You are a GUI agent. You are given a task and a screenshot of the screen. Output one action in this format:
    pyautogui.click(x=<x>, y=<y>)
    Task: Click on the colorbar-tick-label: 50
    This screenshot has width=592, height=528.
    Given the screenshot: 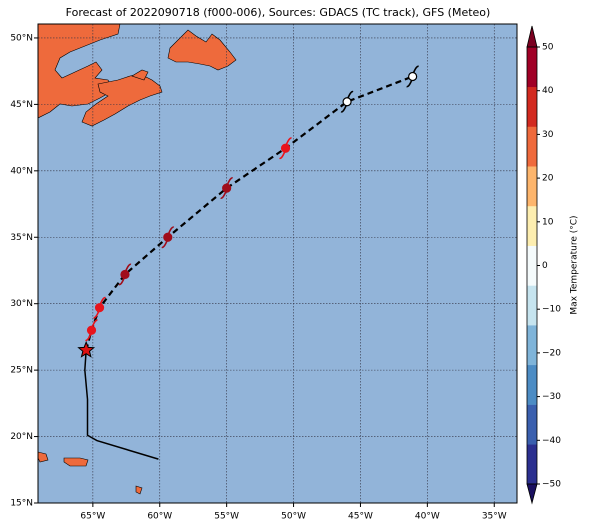 What is the action you would take?
    pyautogui.click(x=548, y=48)
    